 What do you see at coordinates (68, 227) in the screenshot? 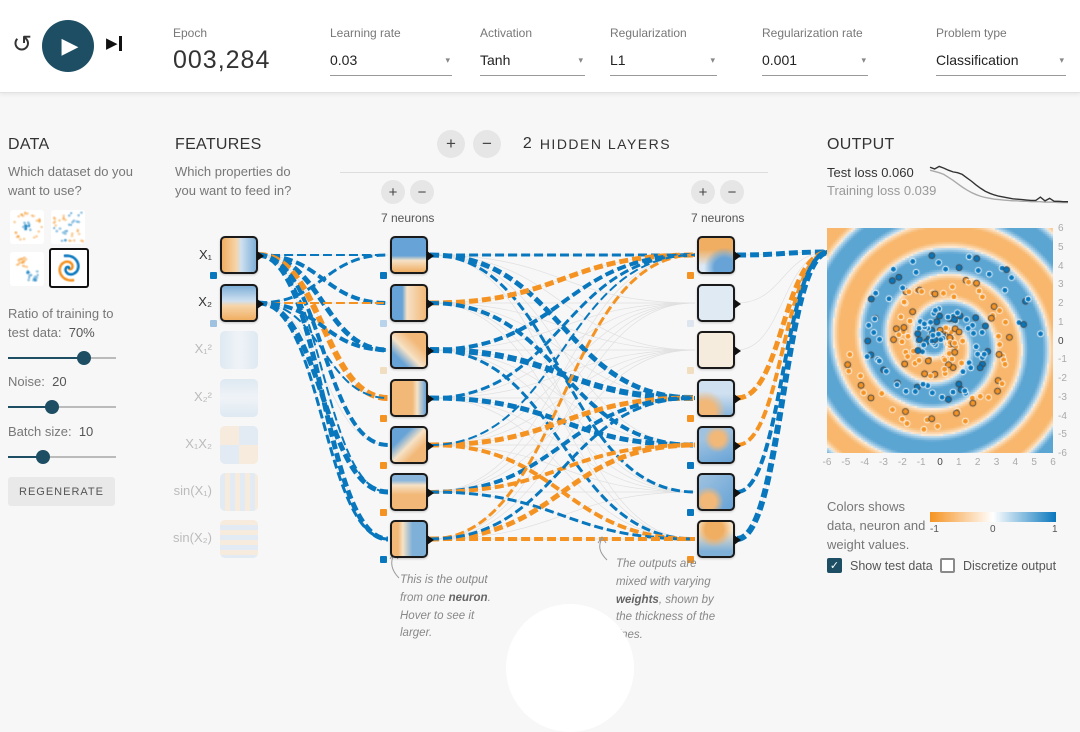
I see `dataset-xor-thumbnail` at bounding box center [68, 227].